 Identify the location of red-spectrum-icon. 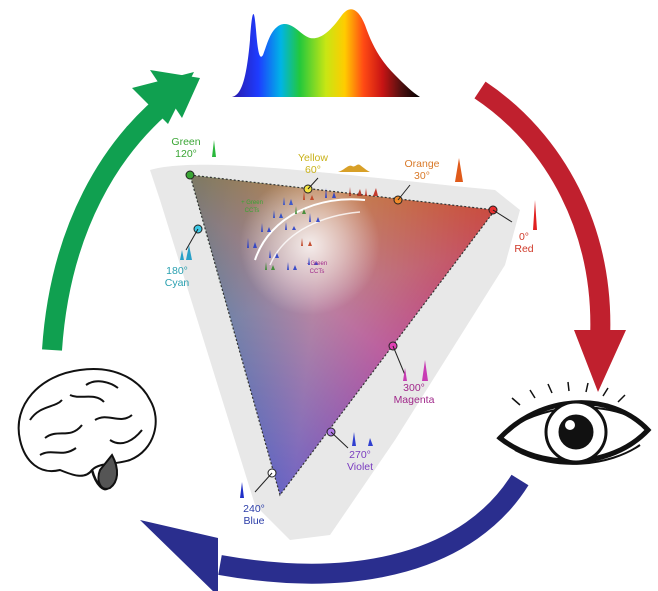
(535, 215).